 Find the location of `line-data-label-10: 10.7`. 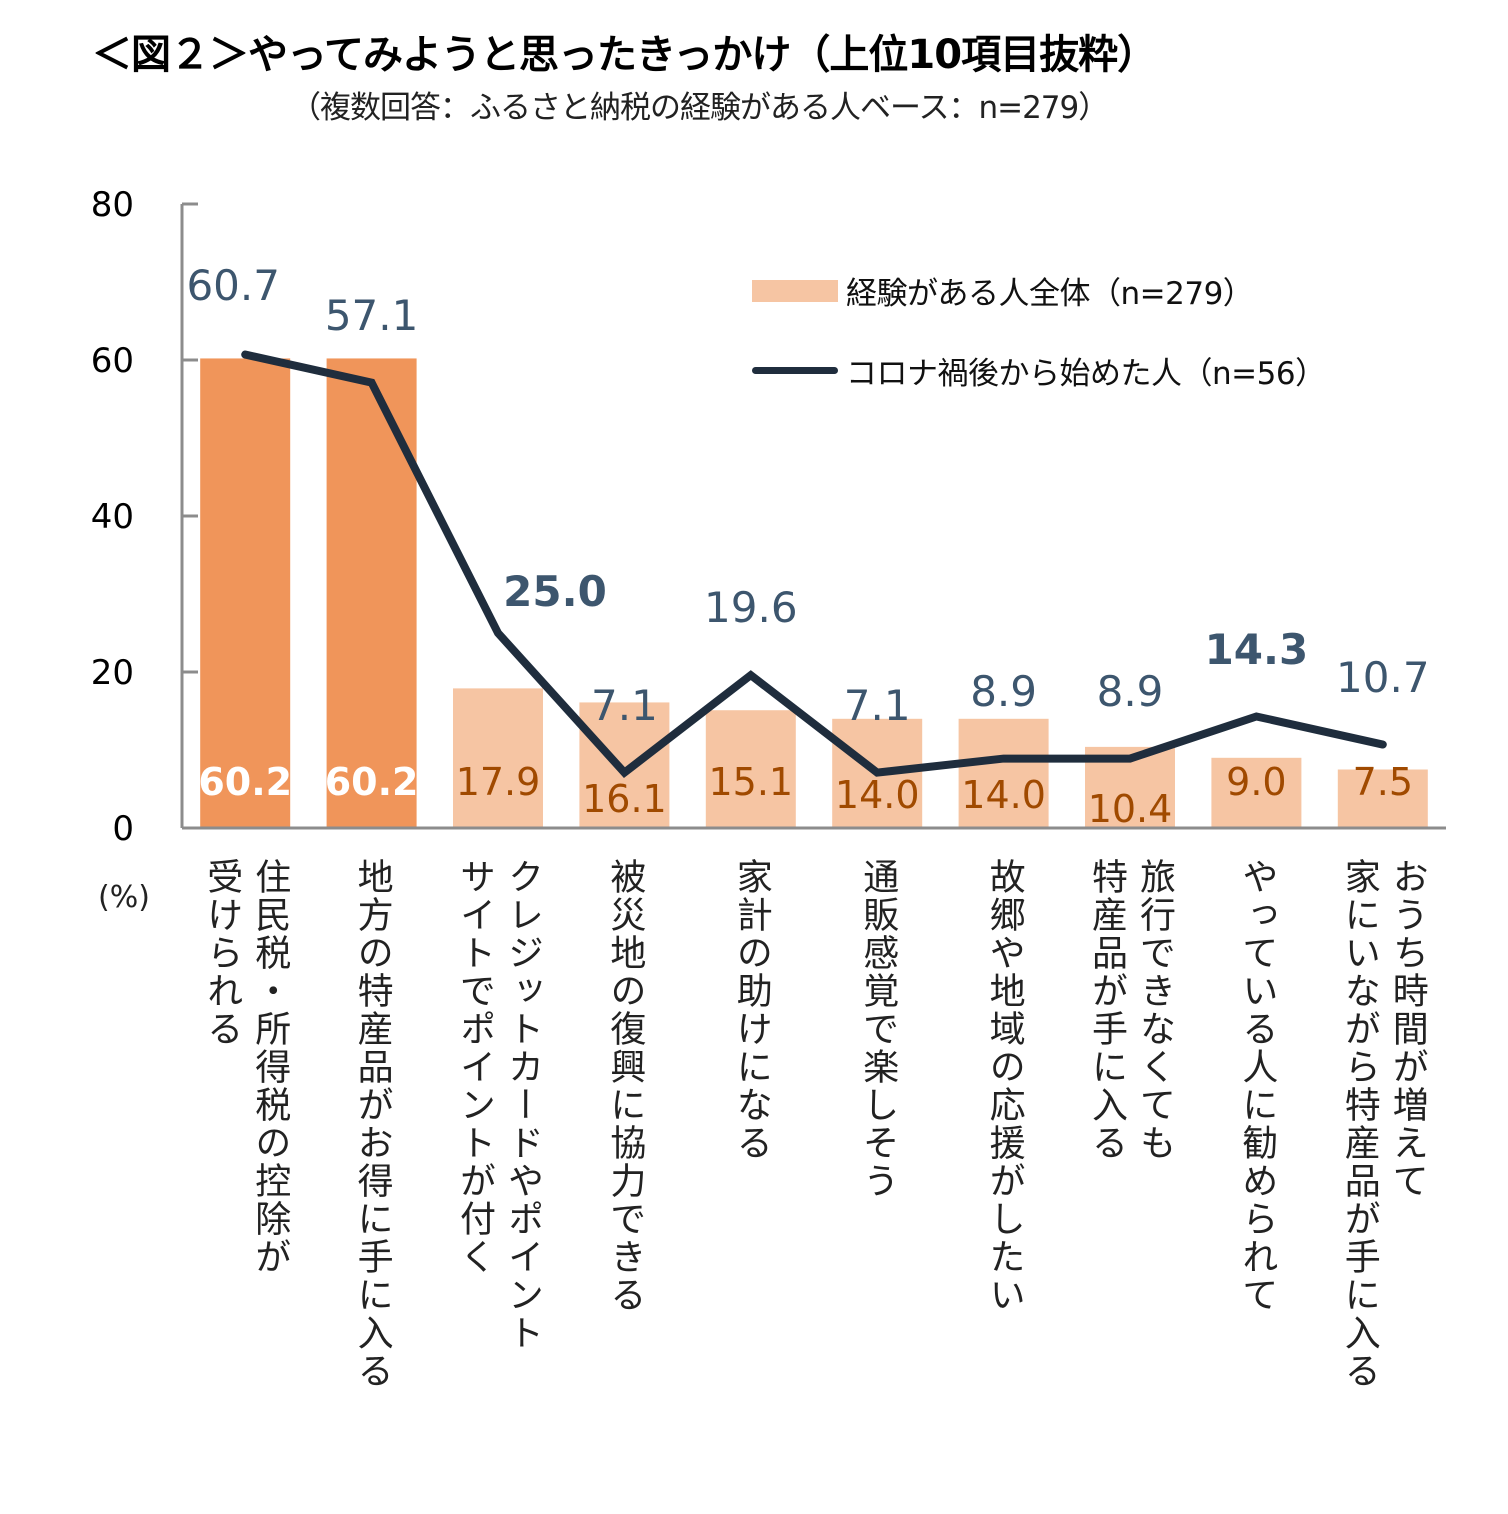

line-data-label-10: 10.7 is located at coordinates (1383, 677).